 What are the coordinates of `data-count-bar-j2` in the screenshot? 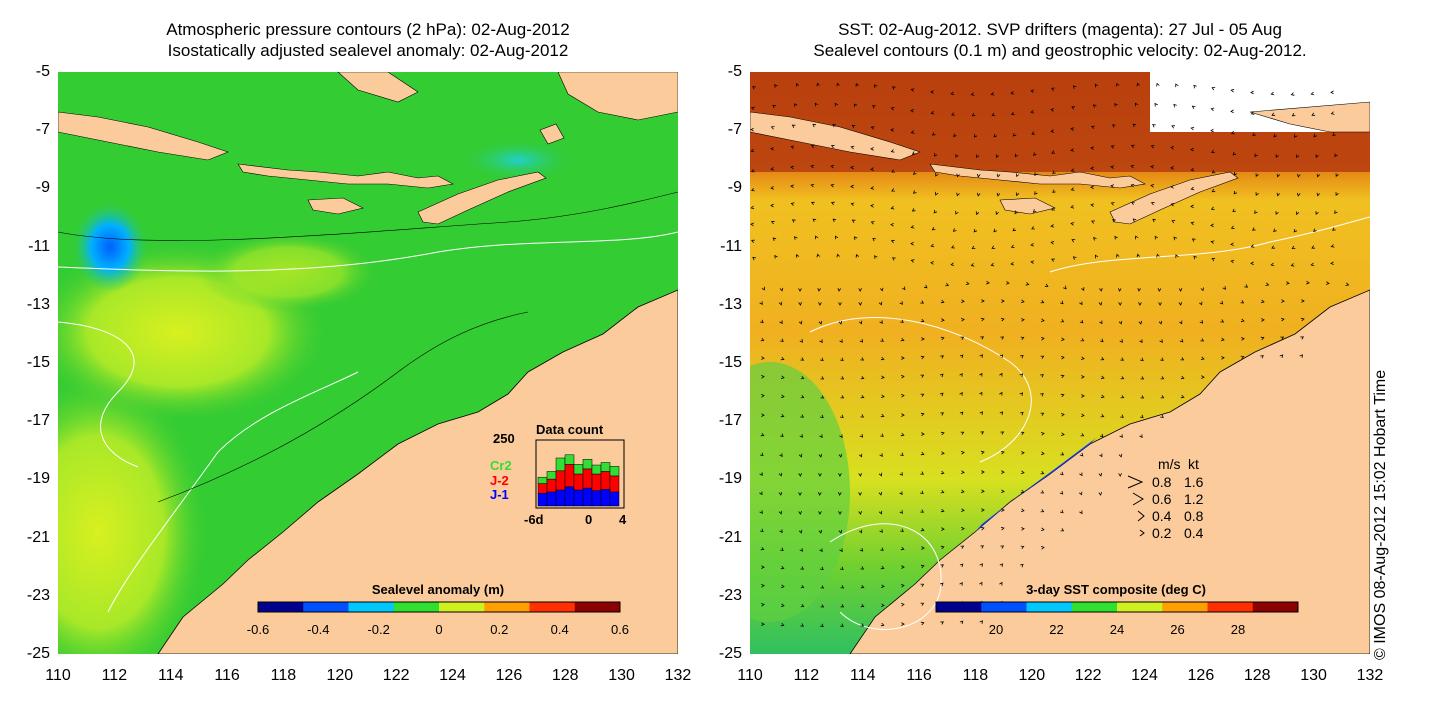 It's located at (587, 478).